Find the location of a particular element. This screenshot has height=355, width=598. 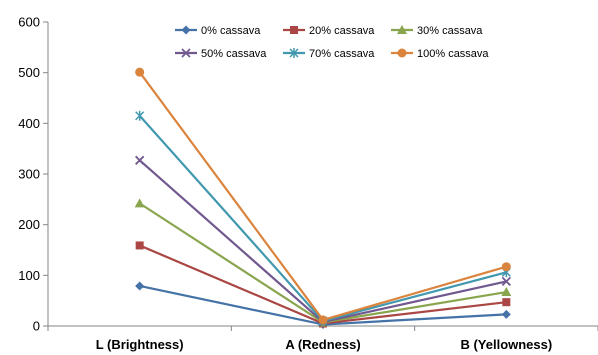

legend-label: 20% cassava is located at coordinates (342, 31).